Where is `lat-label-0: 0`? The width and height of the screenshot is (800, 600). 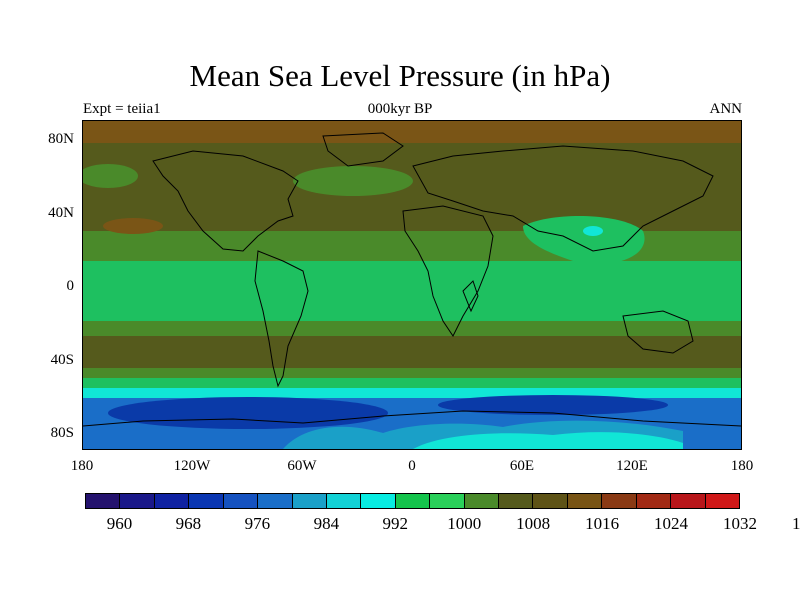
lat-label-0: 0 is located at coordinates (70, 286).